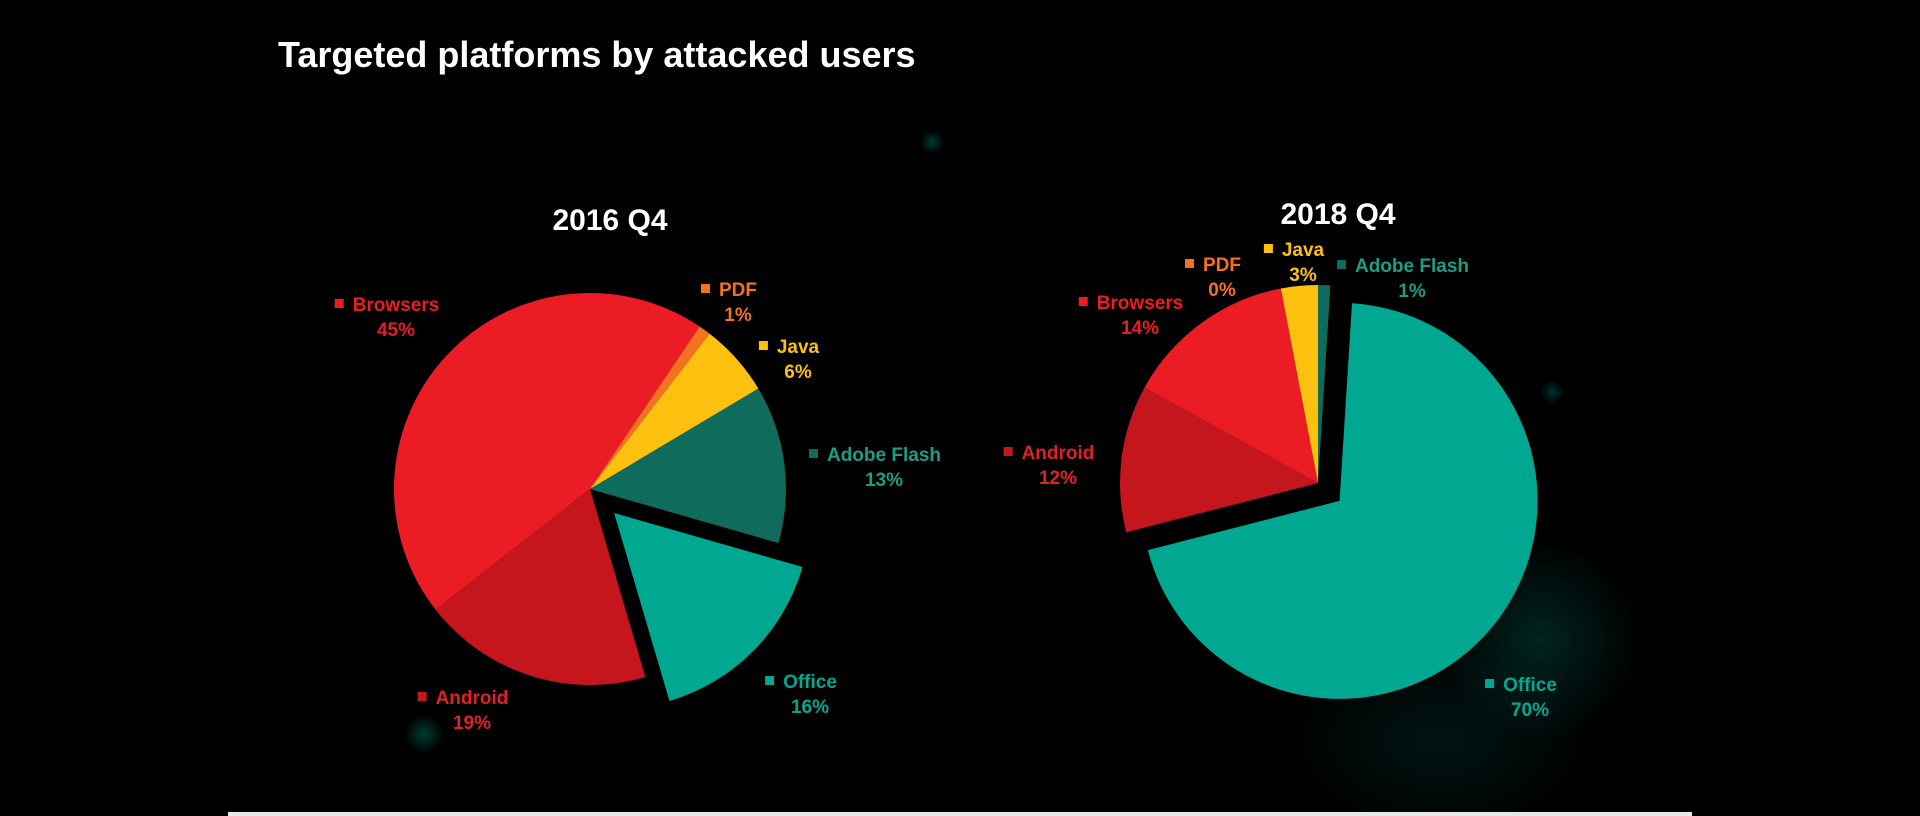 The width and height of the screenshot is (1920, 816). Describe the element at coordinates (801, 695) in the screenshot. I see `data-label-office: Office 16%` at that location.